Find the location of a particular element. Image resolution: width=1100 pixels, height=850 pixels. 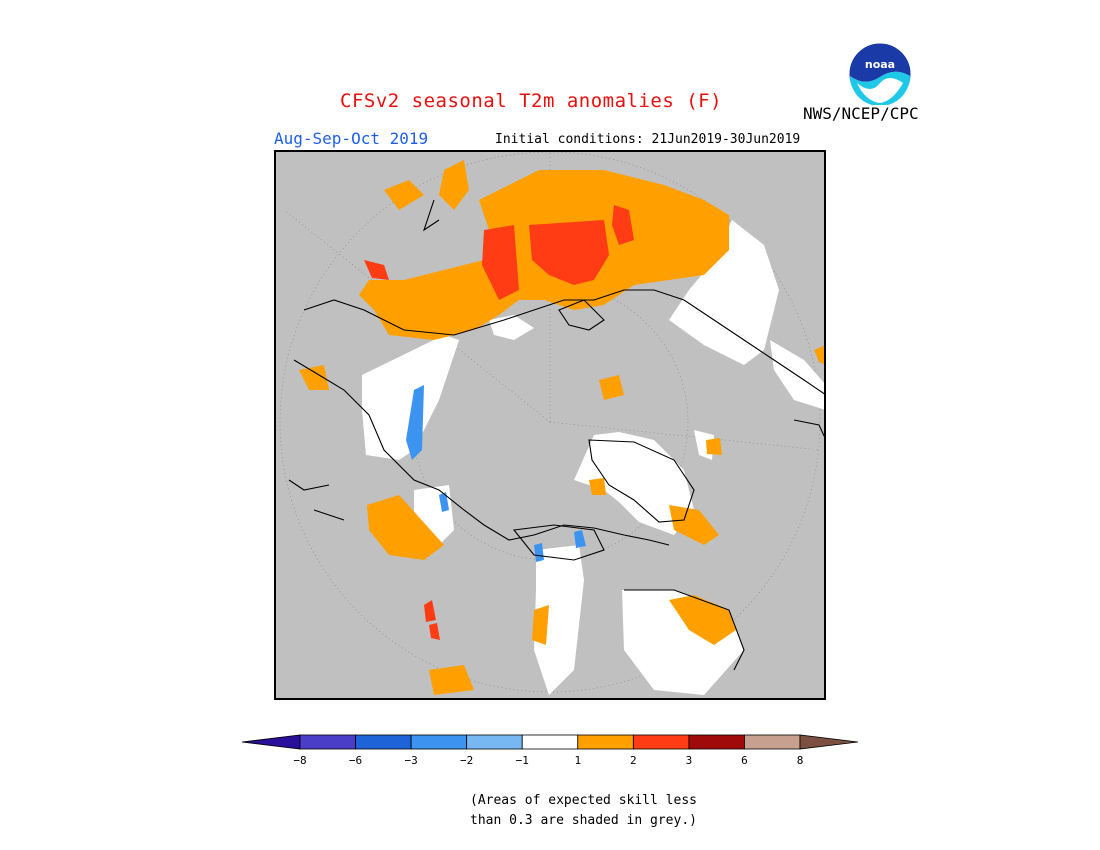

legend-arrow-low is located at coordinates (271, 742).